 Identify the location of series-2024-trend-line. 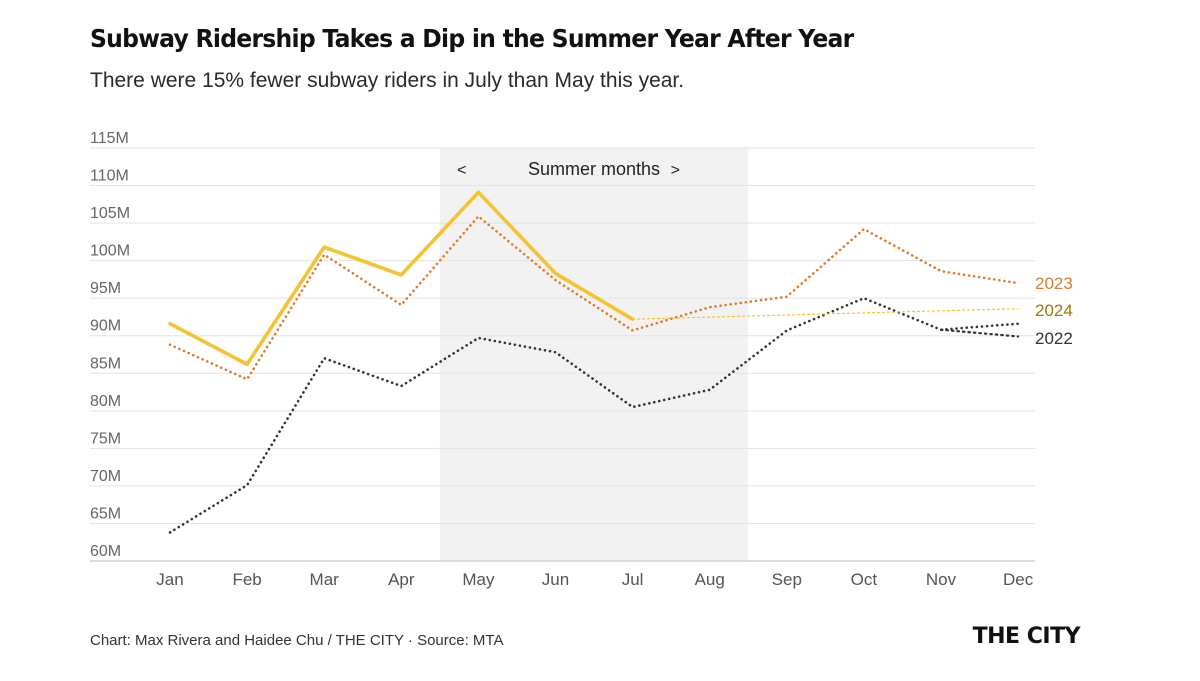
(825, 314).